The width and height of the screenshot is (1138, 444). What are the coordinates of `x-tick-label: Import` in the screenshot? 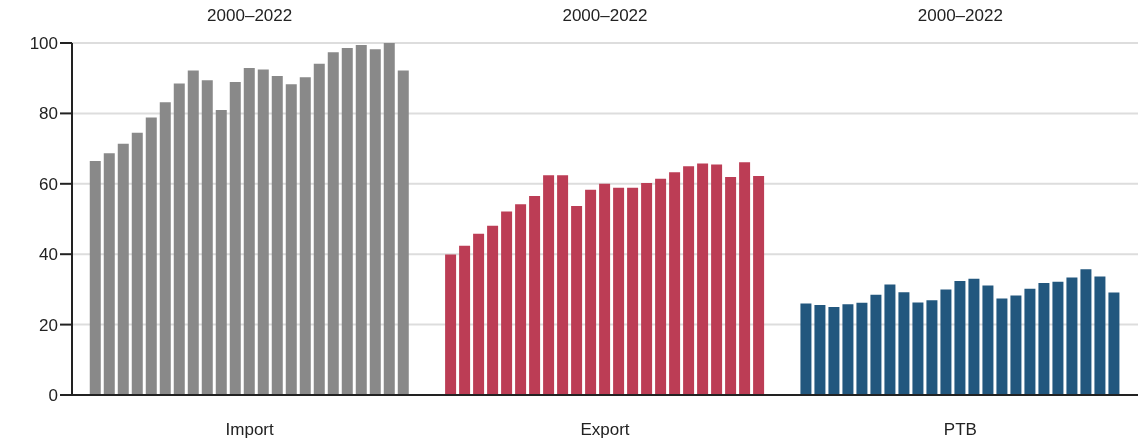 It's located at (250, 430).